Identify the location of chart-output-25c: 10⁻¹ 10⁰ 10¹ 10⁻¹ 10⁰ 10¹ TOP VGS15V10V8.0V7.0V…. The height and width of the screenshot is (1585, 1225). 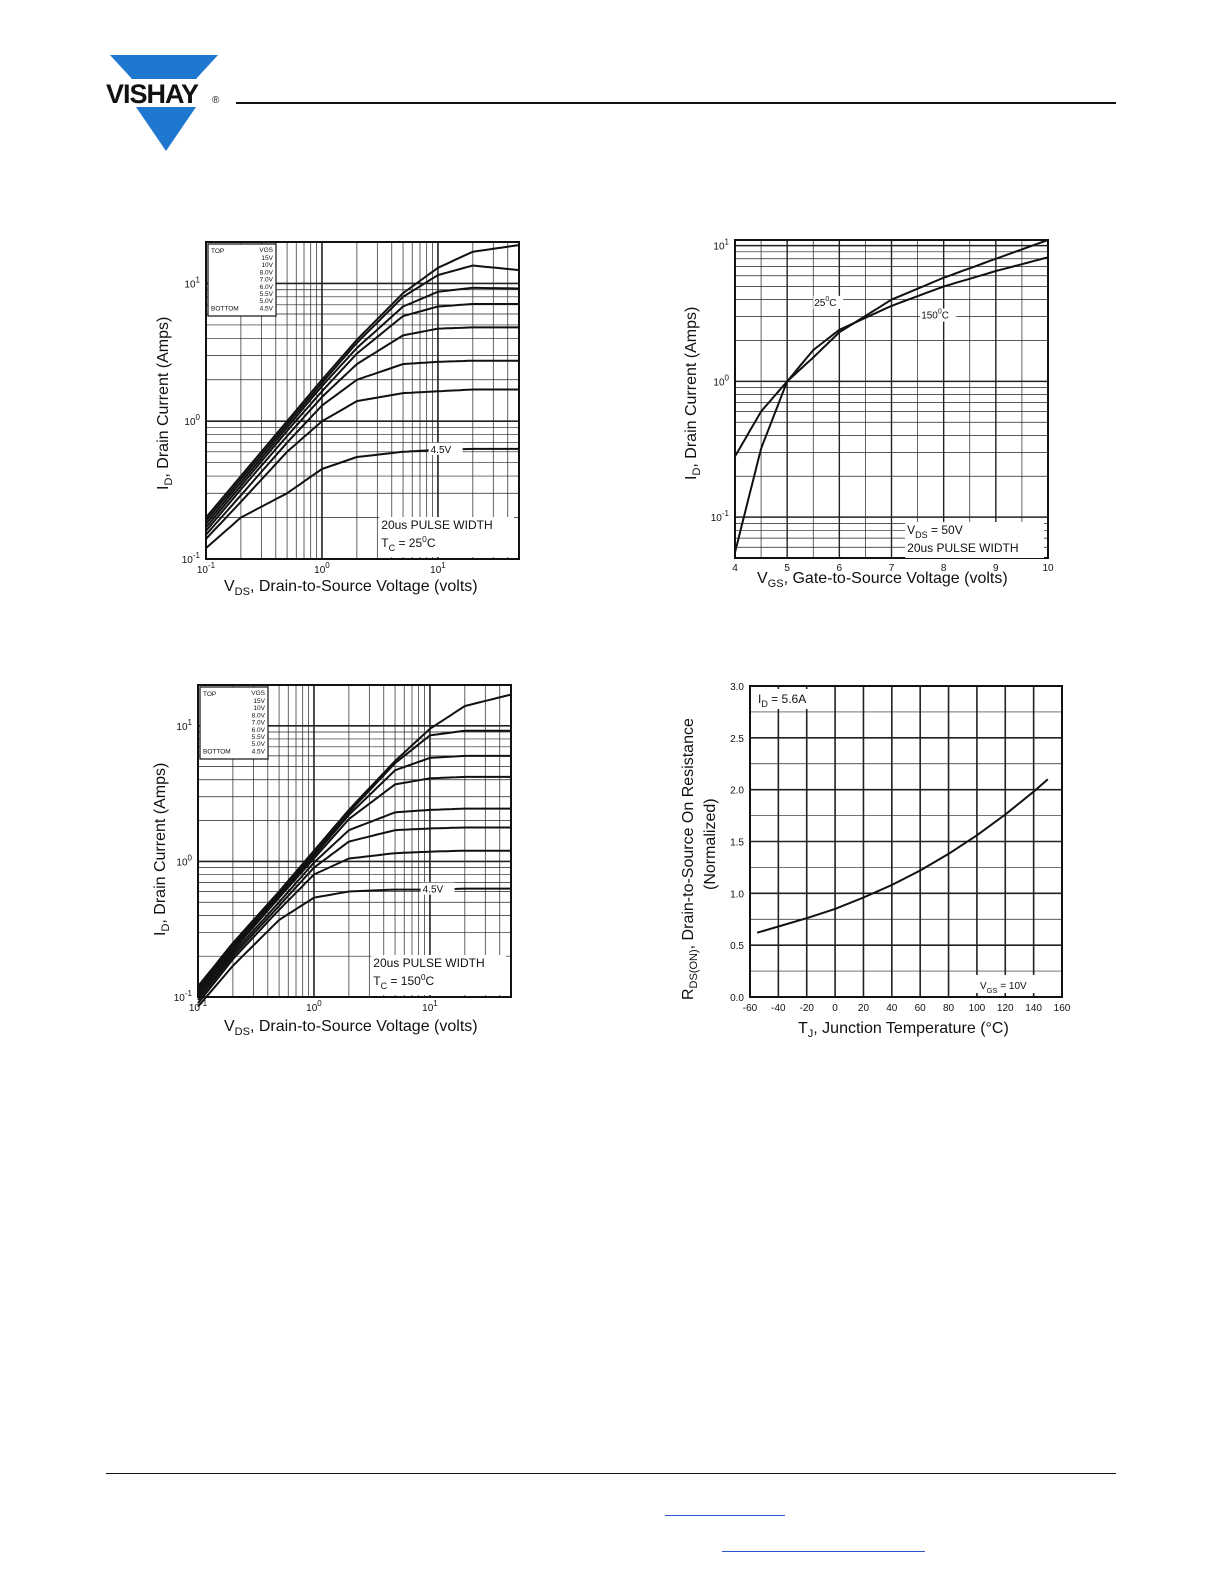
(351, 408).